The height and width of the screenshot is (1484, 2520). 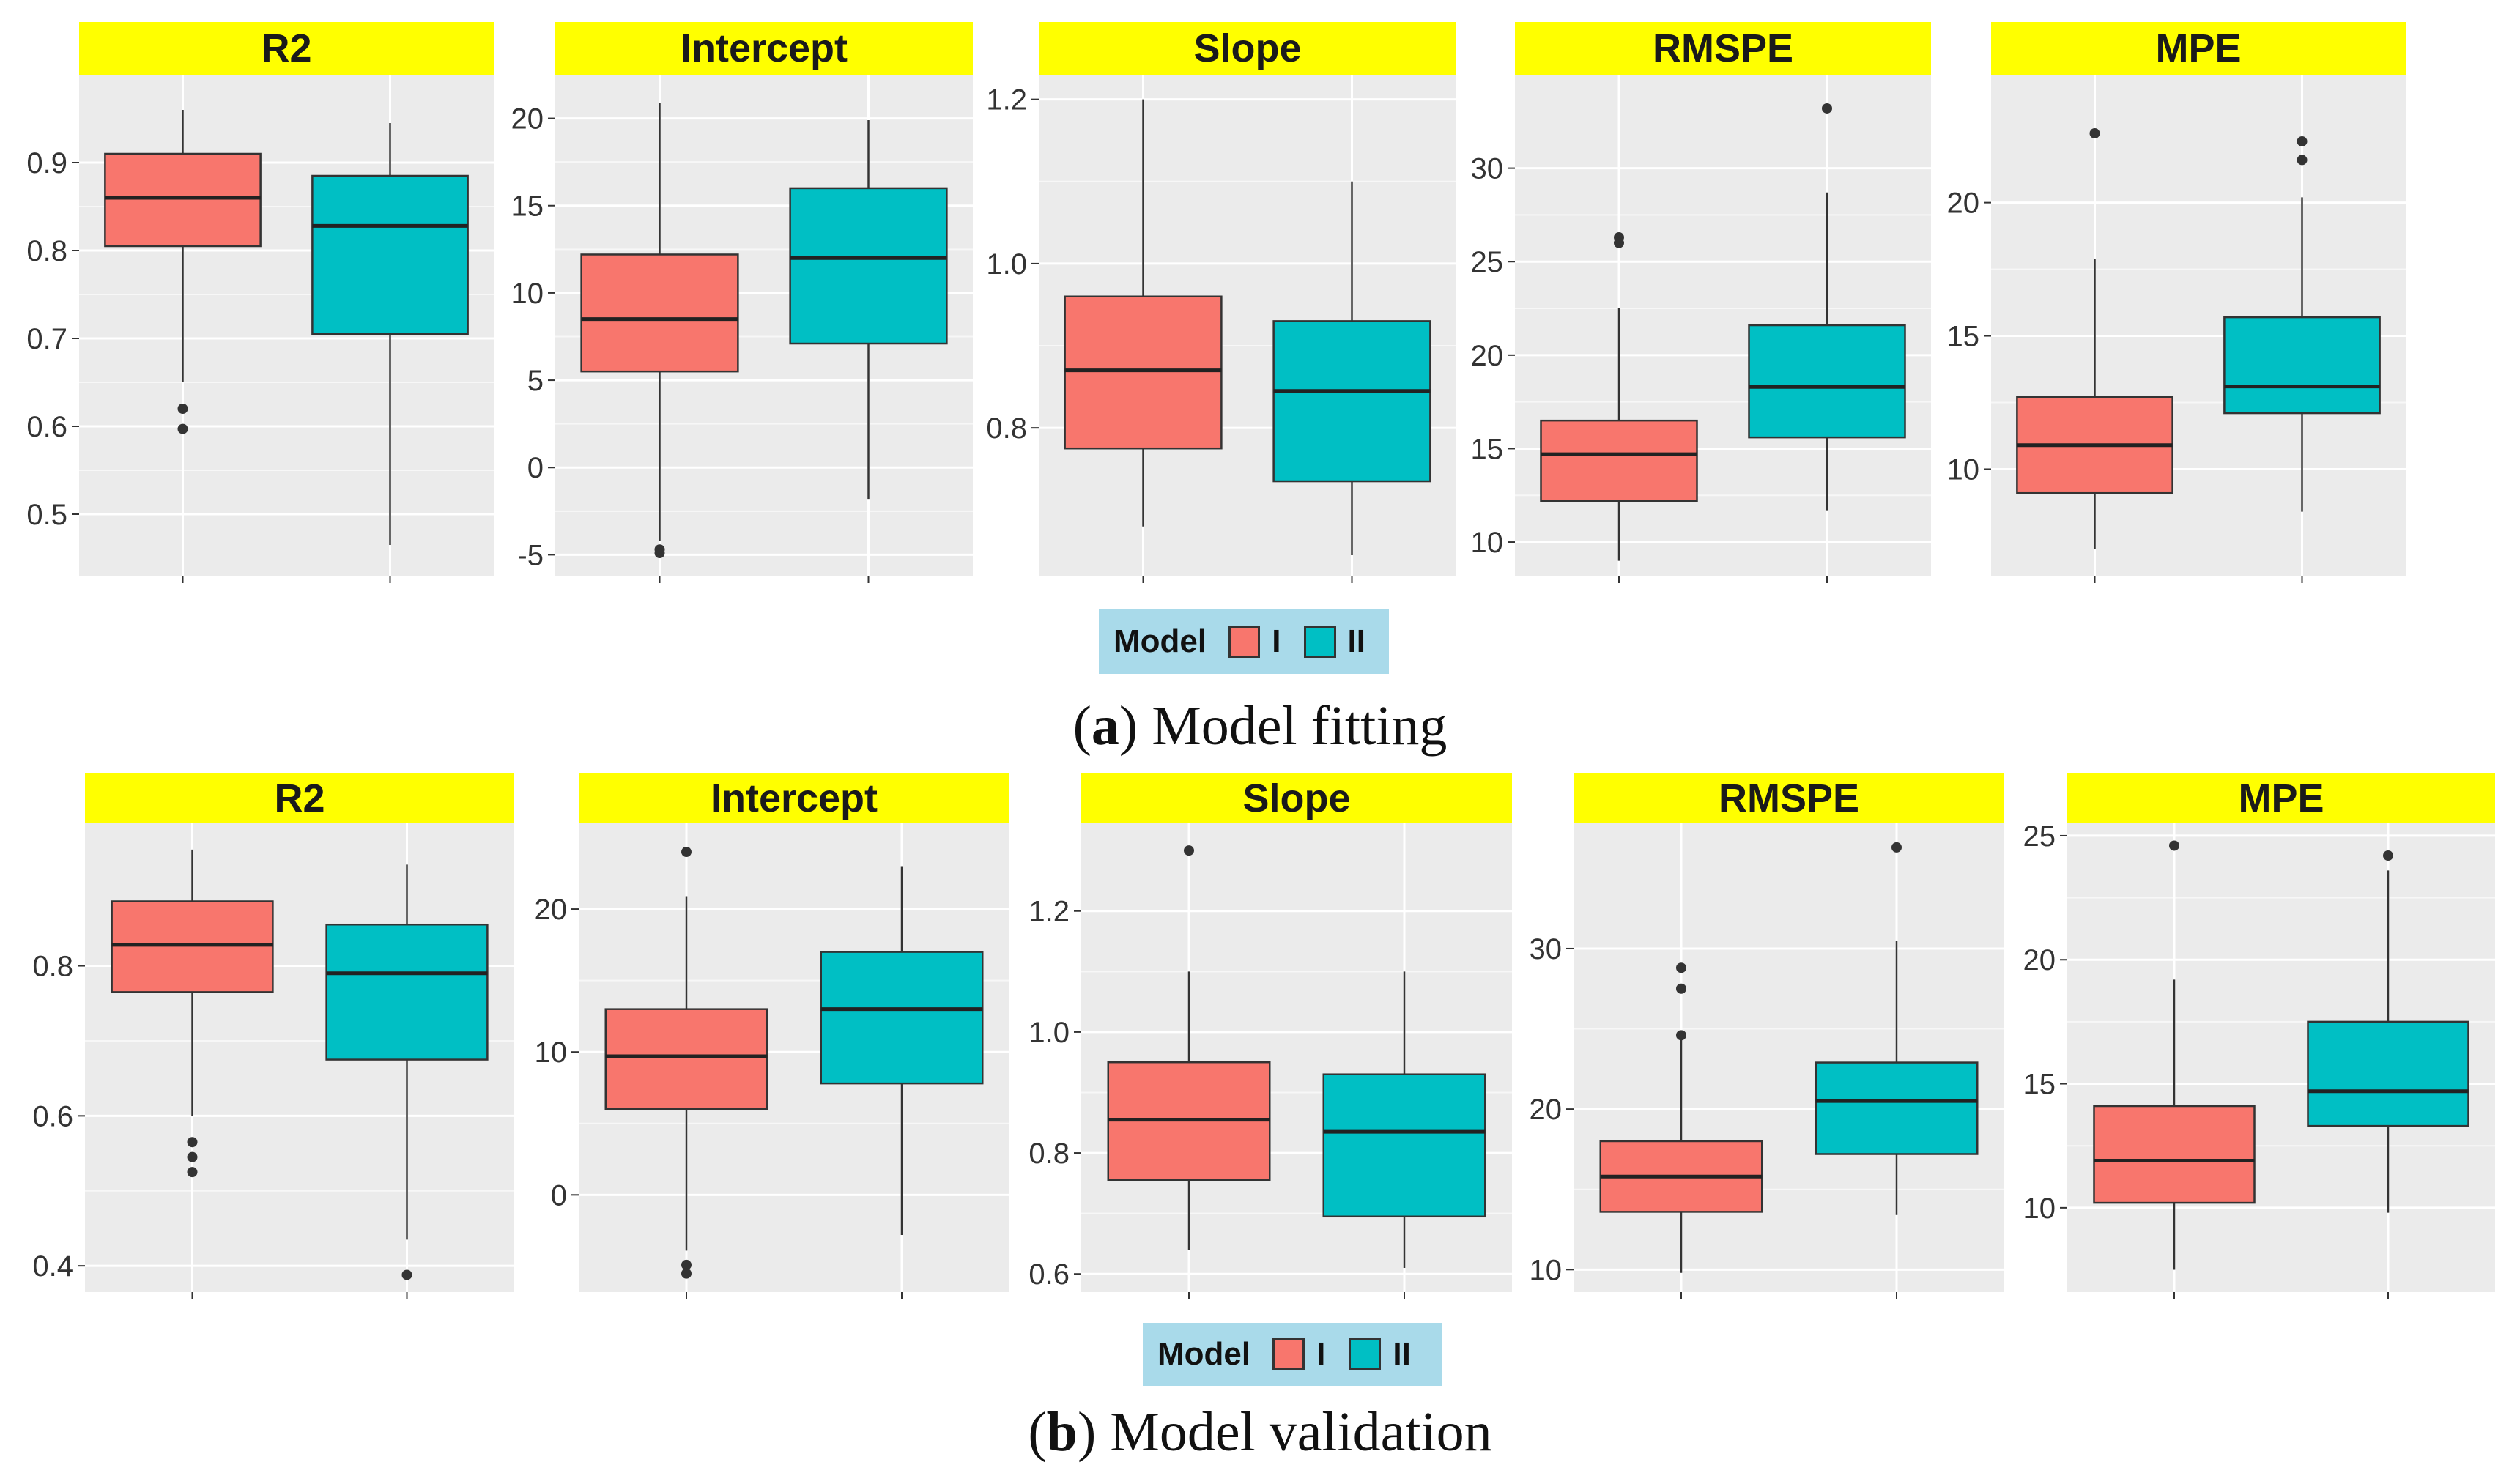 I want to click on panel-a-rmspe-model-II-outlier, so click(x=1827, y=108).